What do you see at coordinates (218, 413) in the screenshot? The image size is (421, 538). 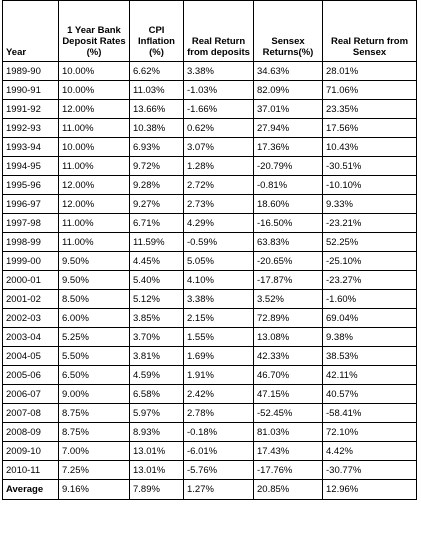 I see `real-return-deposits-cell: 2.78%` at bounding box center [218, 413].